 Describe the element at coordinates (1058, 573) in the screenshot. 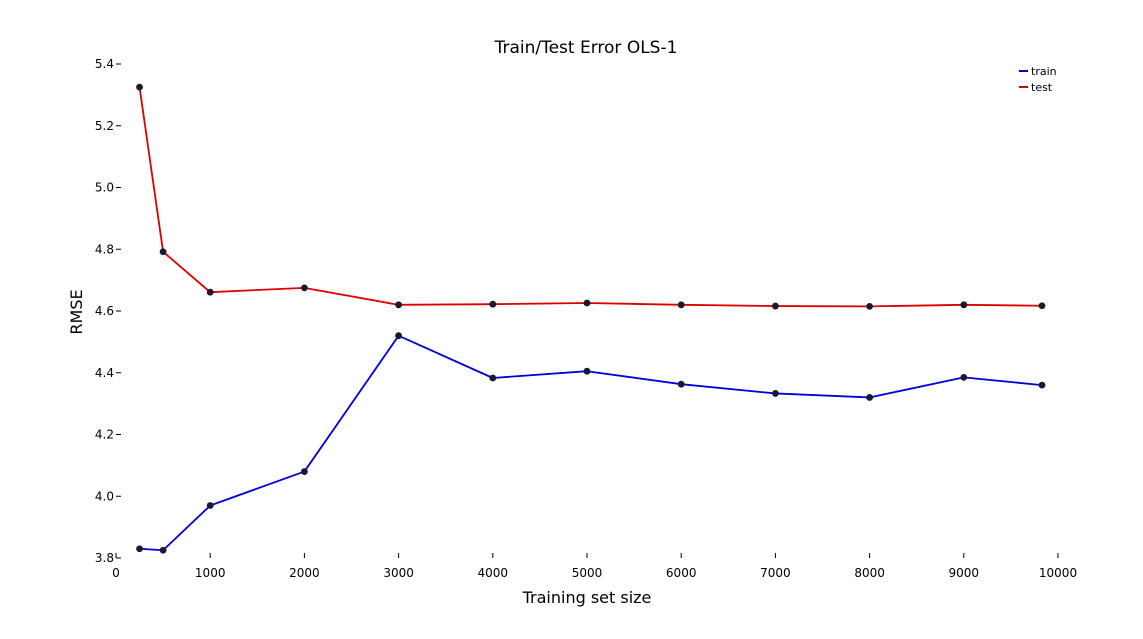

I see `x-tick-label: 10000` at that location.